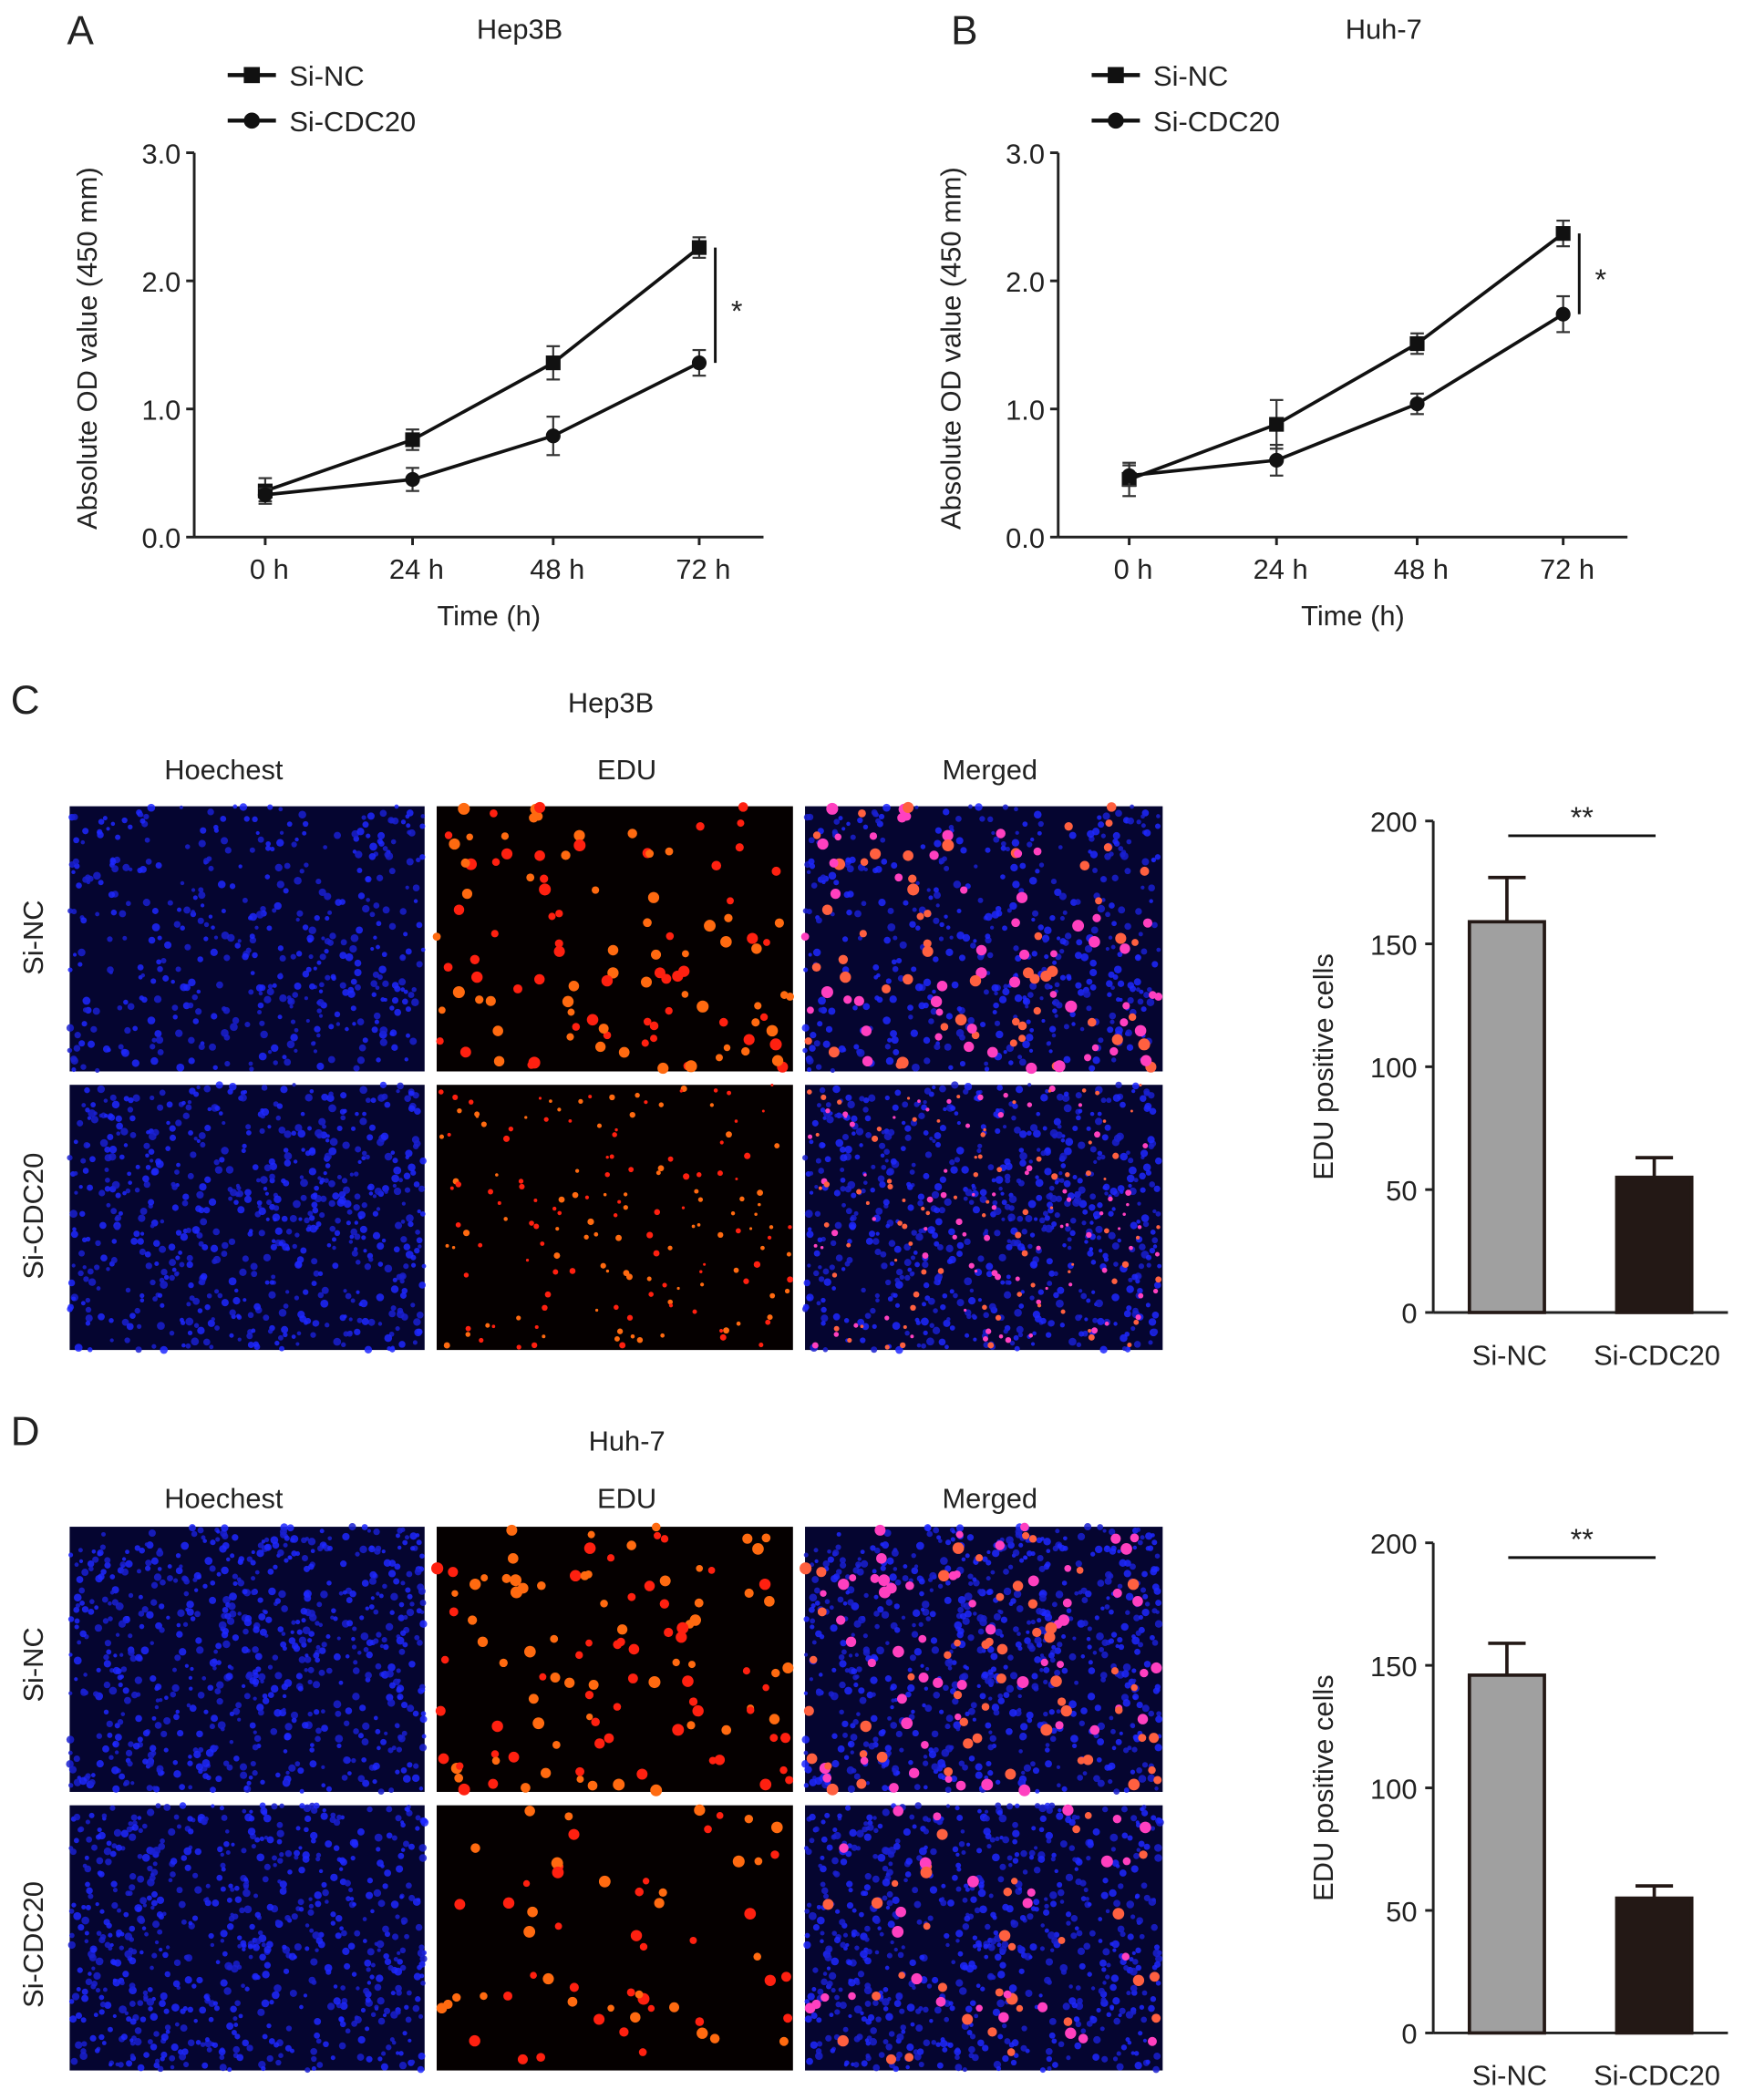 This screenshot has width=1744, height=2100. I want to click on col-header-merged-d: Merged, so click(990, 1498).